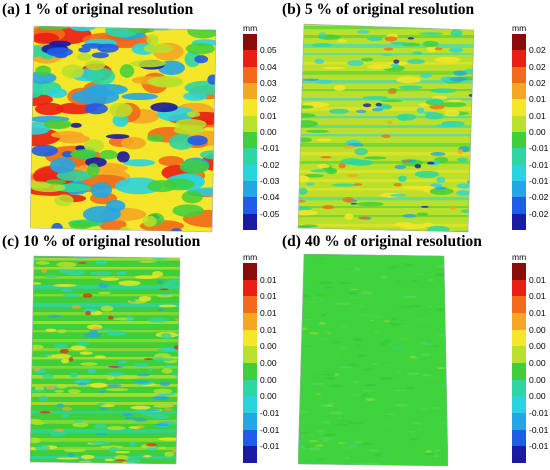 The image size is (550, 470). I want to click on panel-b-deviation-map, so click(386, 128).